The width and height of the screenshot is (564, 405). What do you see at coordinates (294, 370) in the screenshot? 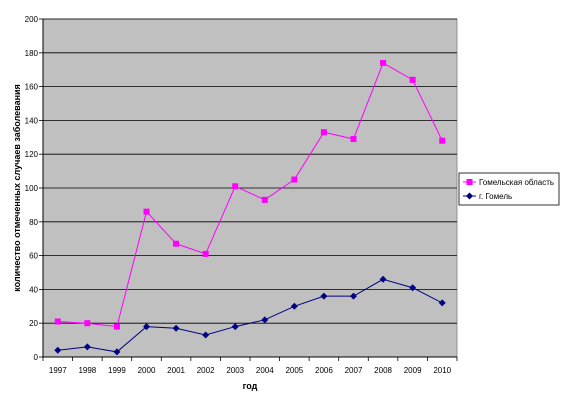
I see `x-tick-label: 2005` at bounding box center [294, 370].